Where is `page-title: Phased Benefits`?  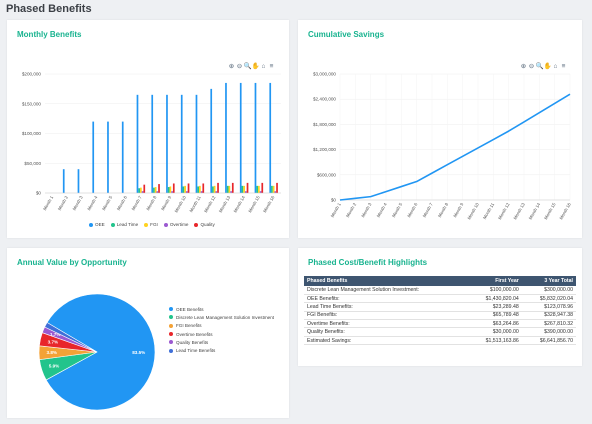 page-title: Phased Benefits is located at coordinates (49, 9).